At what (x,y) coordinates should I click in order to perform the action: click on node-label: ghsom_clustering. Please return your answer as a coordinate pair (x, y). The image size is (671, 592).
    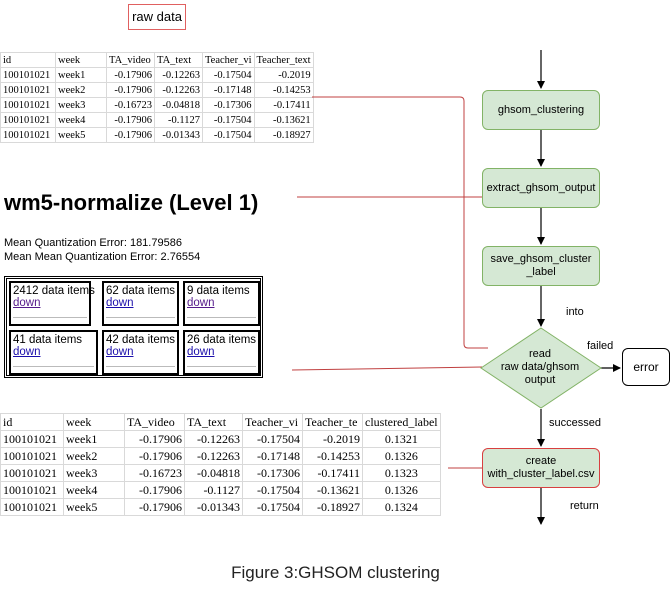
    Looking at the image, I should click on (541, 109).